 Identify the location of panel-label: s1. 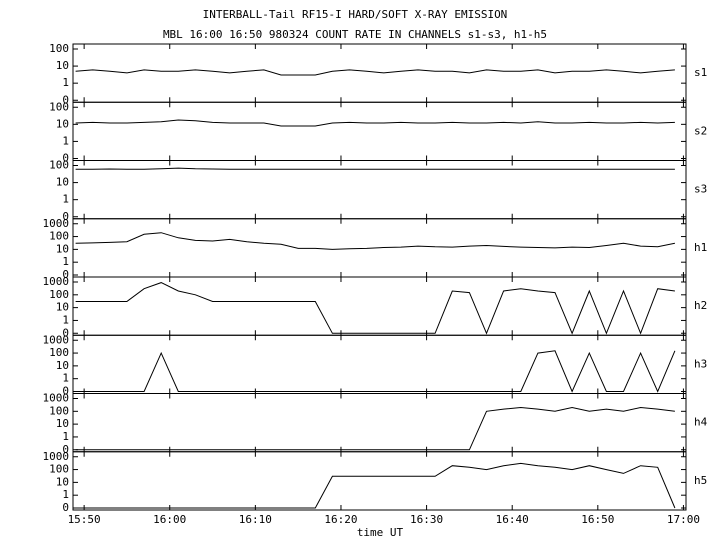
(700, 72).